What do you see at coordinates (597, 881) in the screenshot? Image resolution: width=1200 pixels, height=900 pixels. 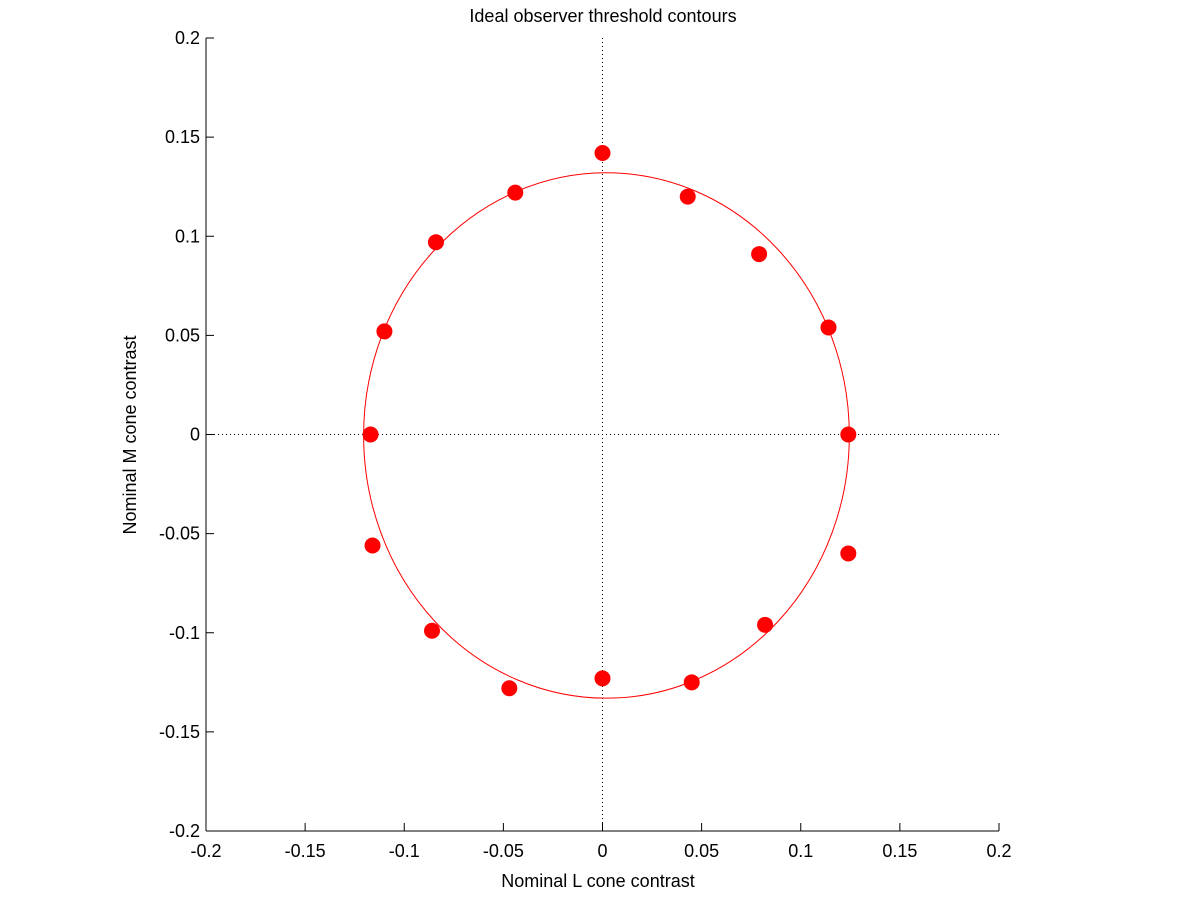 I see `x-axis-label: Nominal L cone contrast` at bounding box center [597, 881].